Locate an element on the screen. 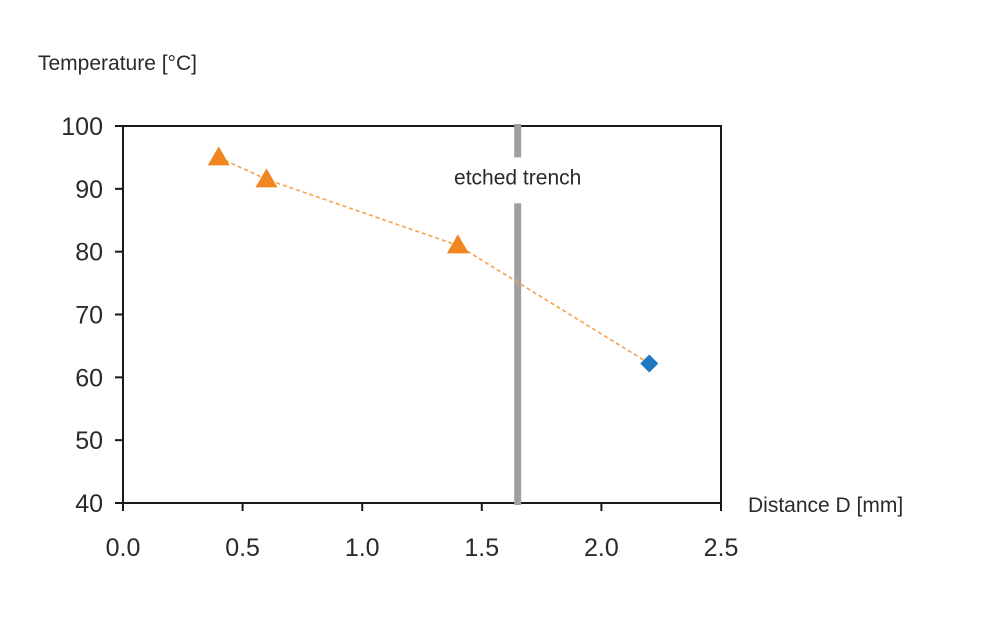  connector-line is located at coordinates (434, 260).